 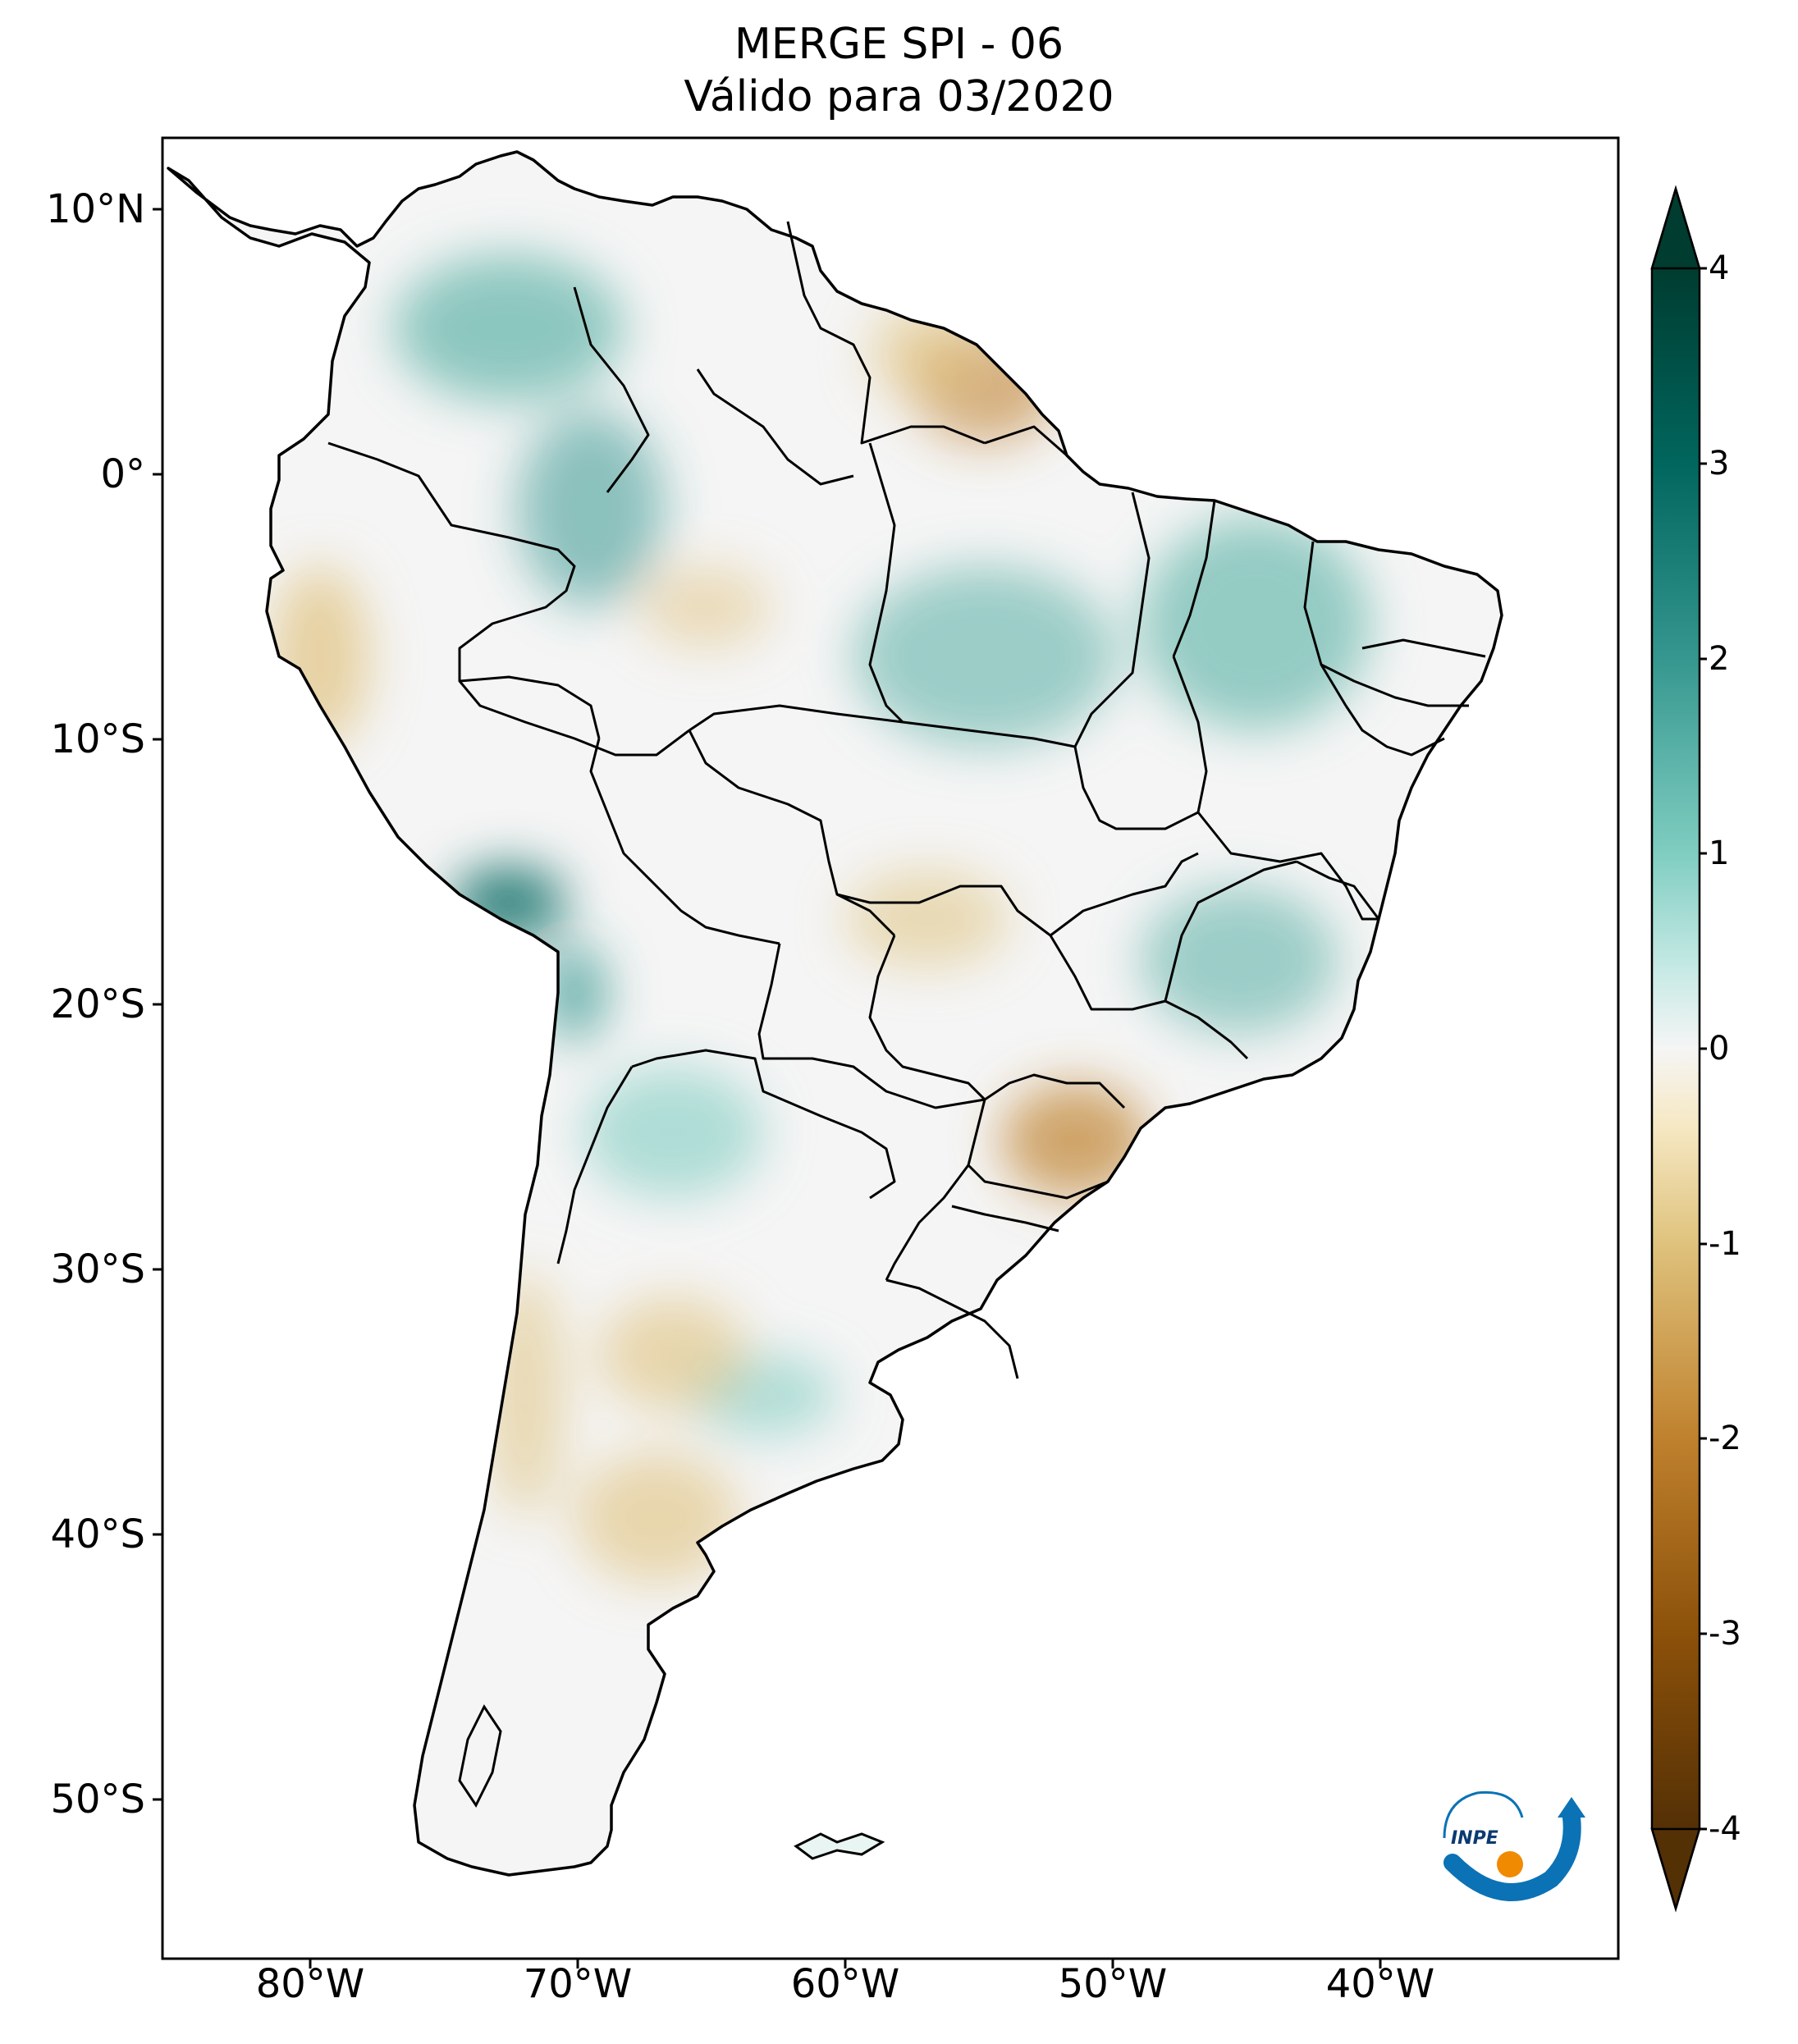 What do you see at coordinates (899, 44) in the screenshot?
I see `map-title: MERGE SPI - 06` at bounding box center [899, 44].